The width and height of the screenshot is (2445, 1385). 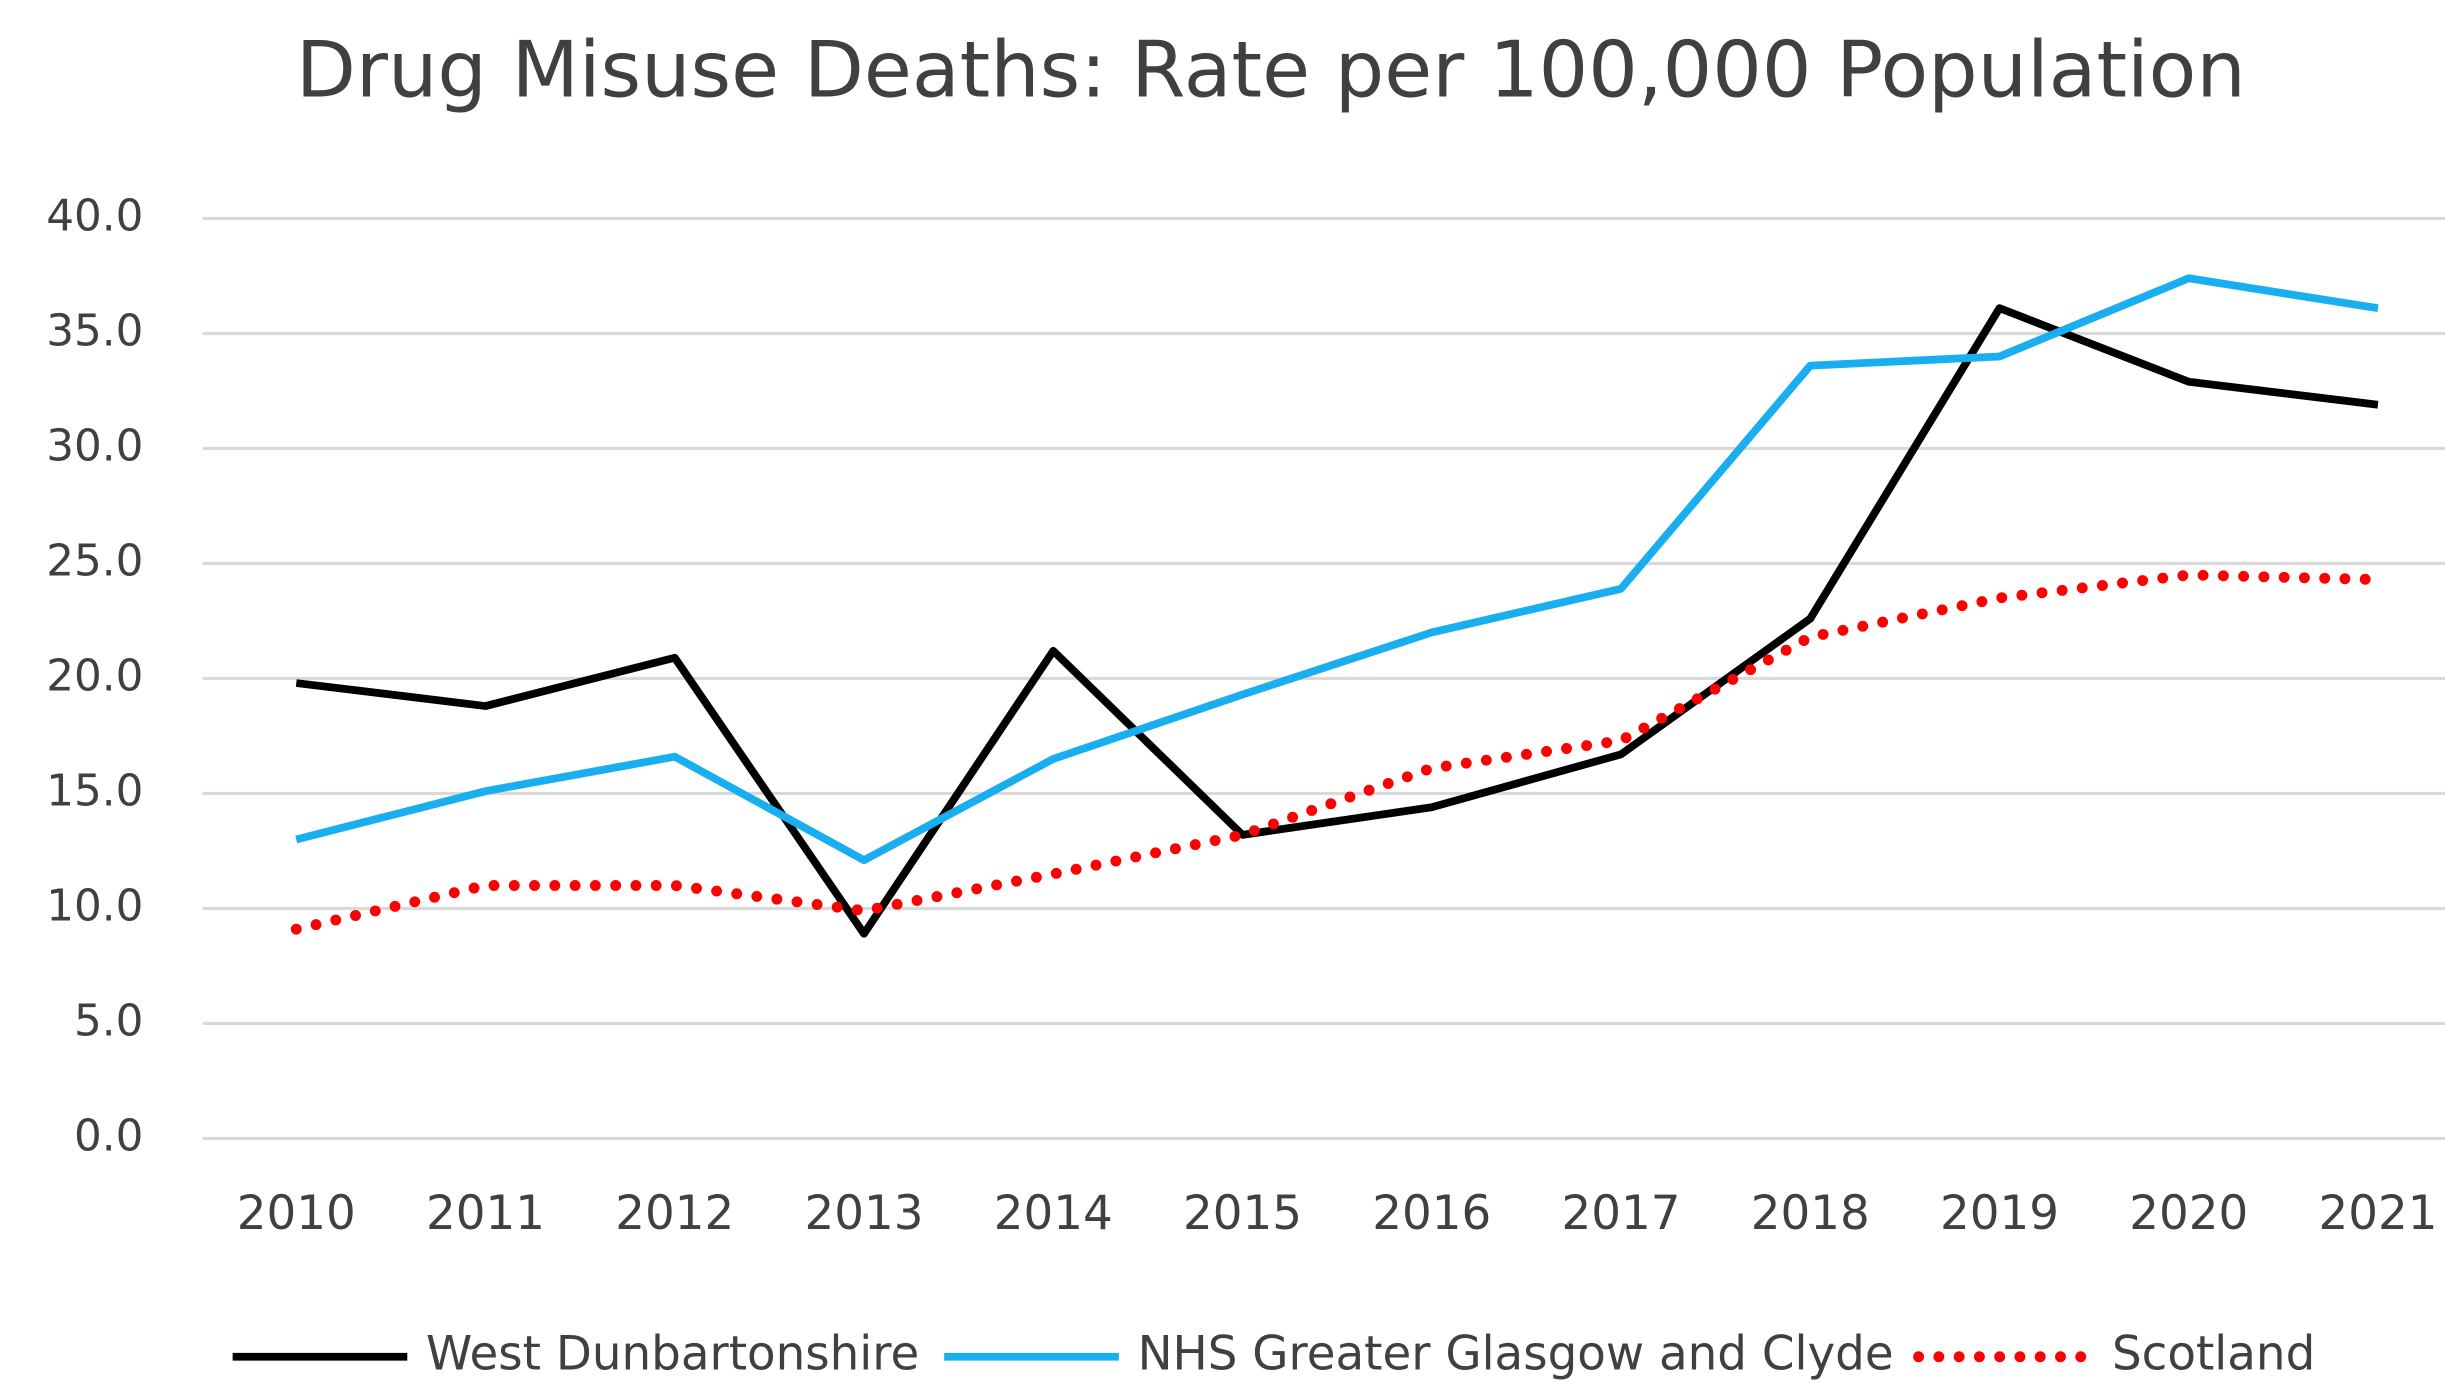 What do you see at coordinates (2377, 1214) in the screenshot?
I see `x-tick-label: 2021` at bounding box center [2377, 1214].